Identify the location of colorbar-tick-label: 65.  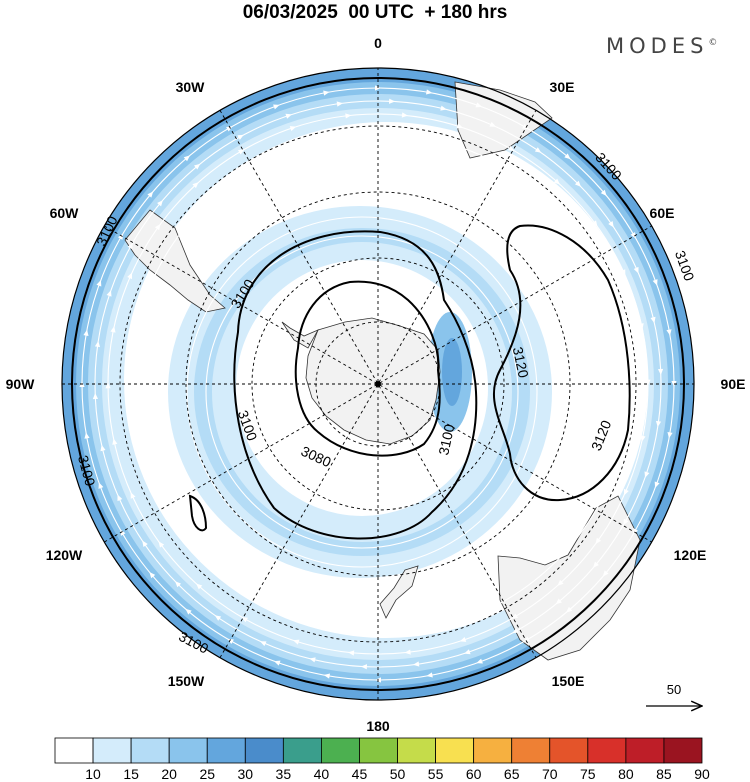
(512, 774).